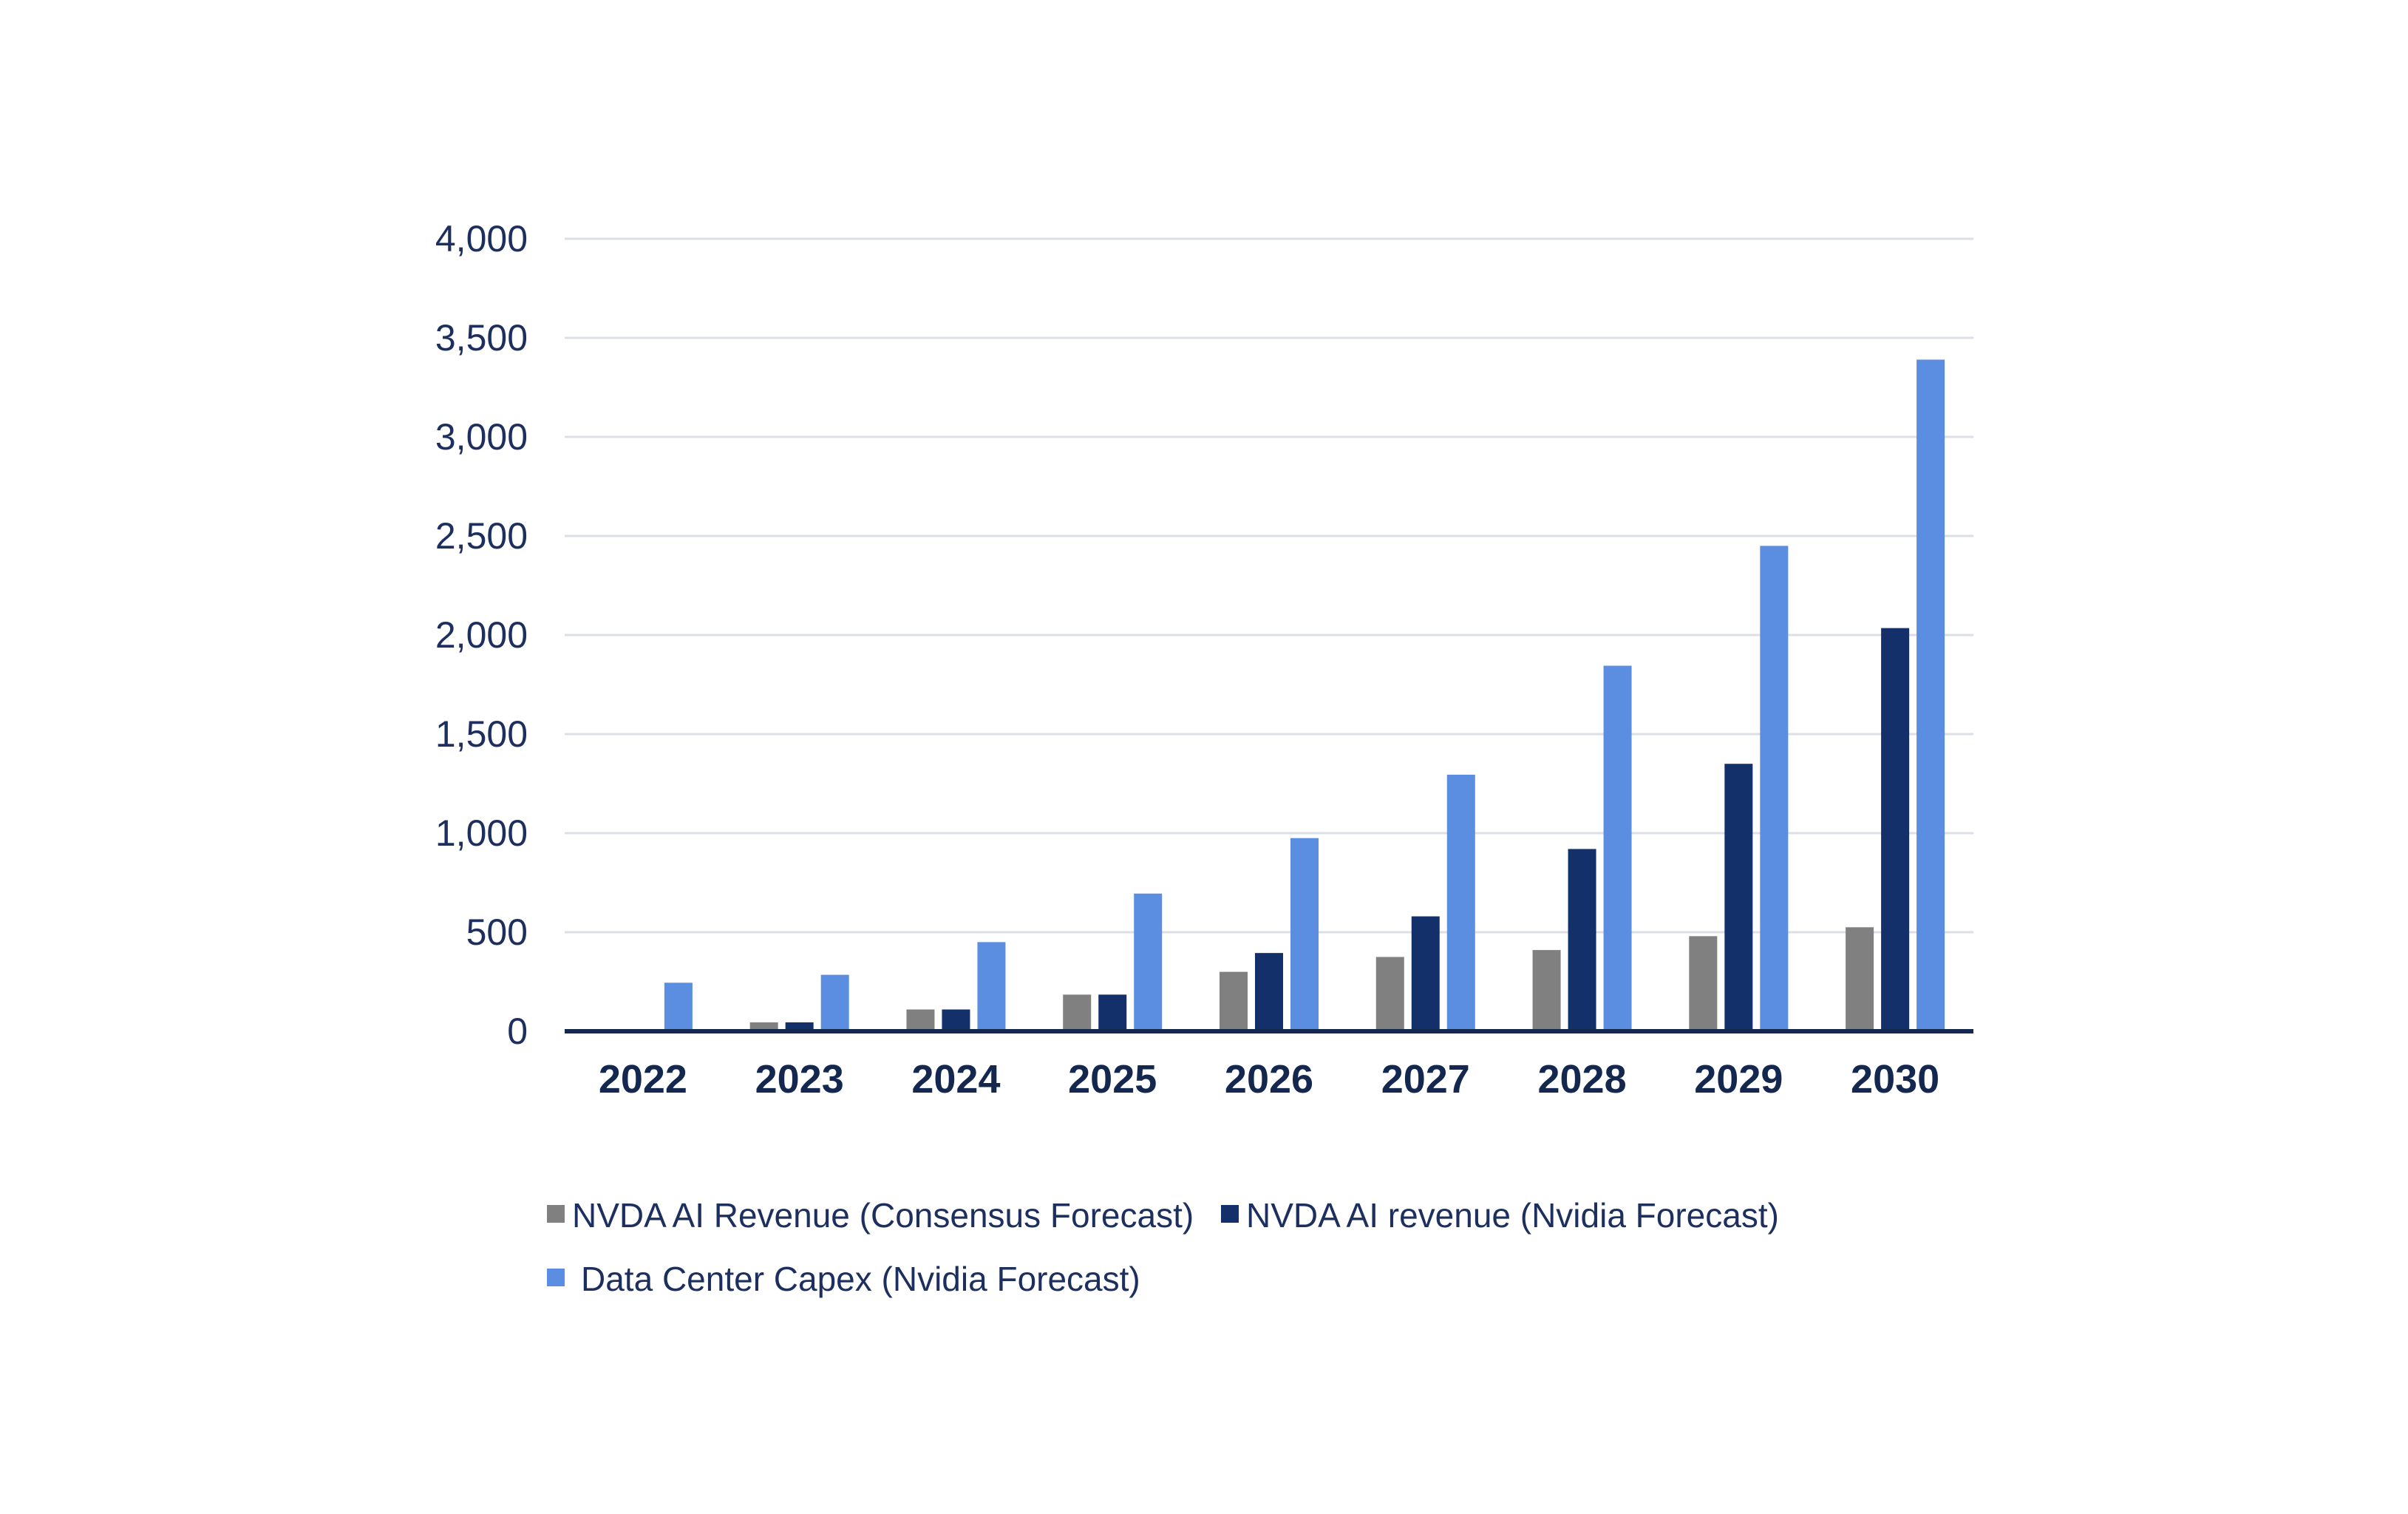  I want to click on x-tick-label: 2026, so click(1269, 1079).